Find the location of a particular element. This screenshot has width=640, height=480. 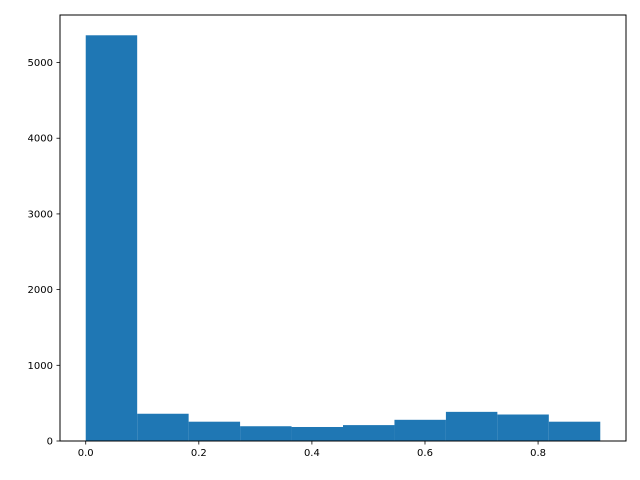

x-tick-label: 0.2 is located at coordinates (199, 453).